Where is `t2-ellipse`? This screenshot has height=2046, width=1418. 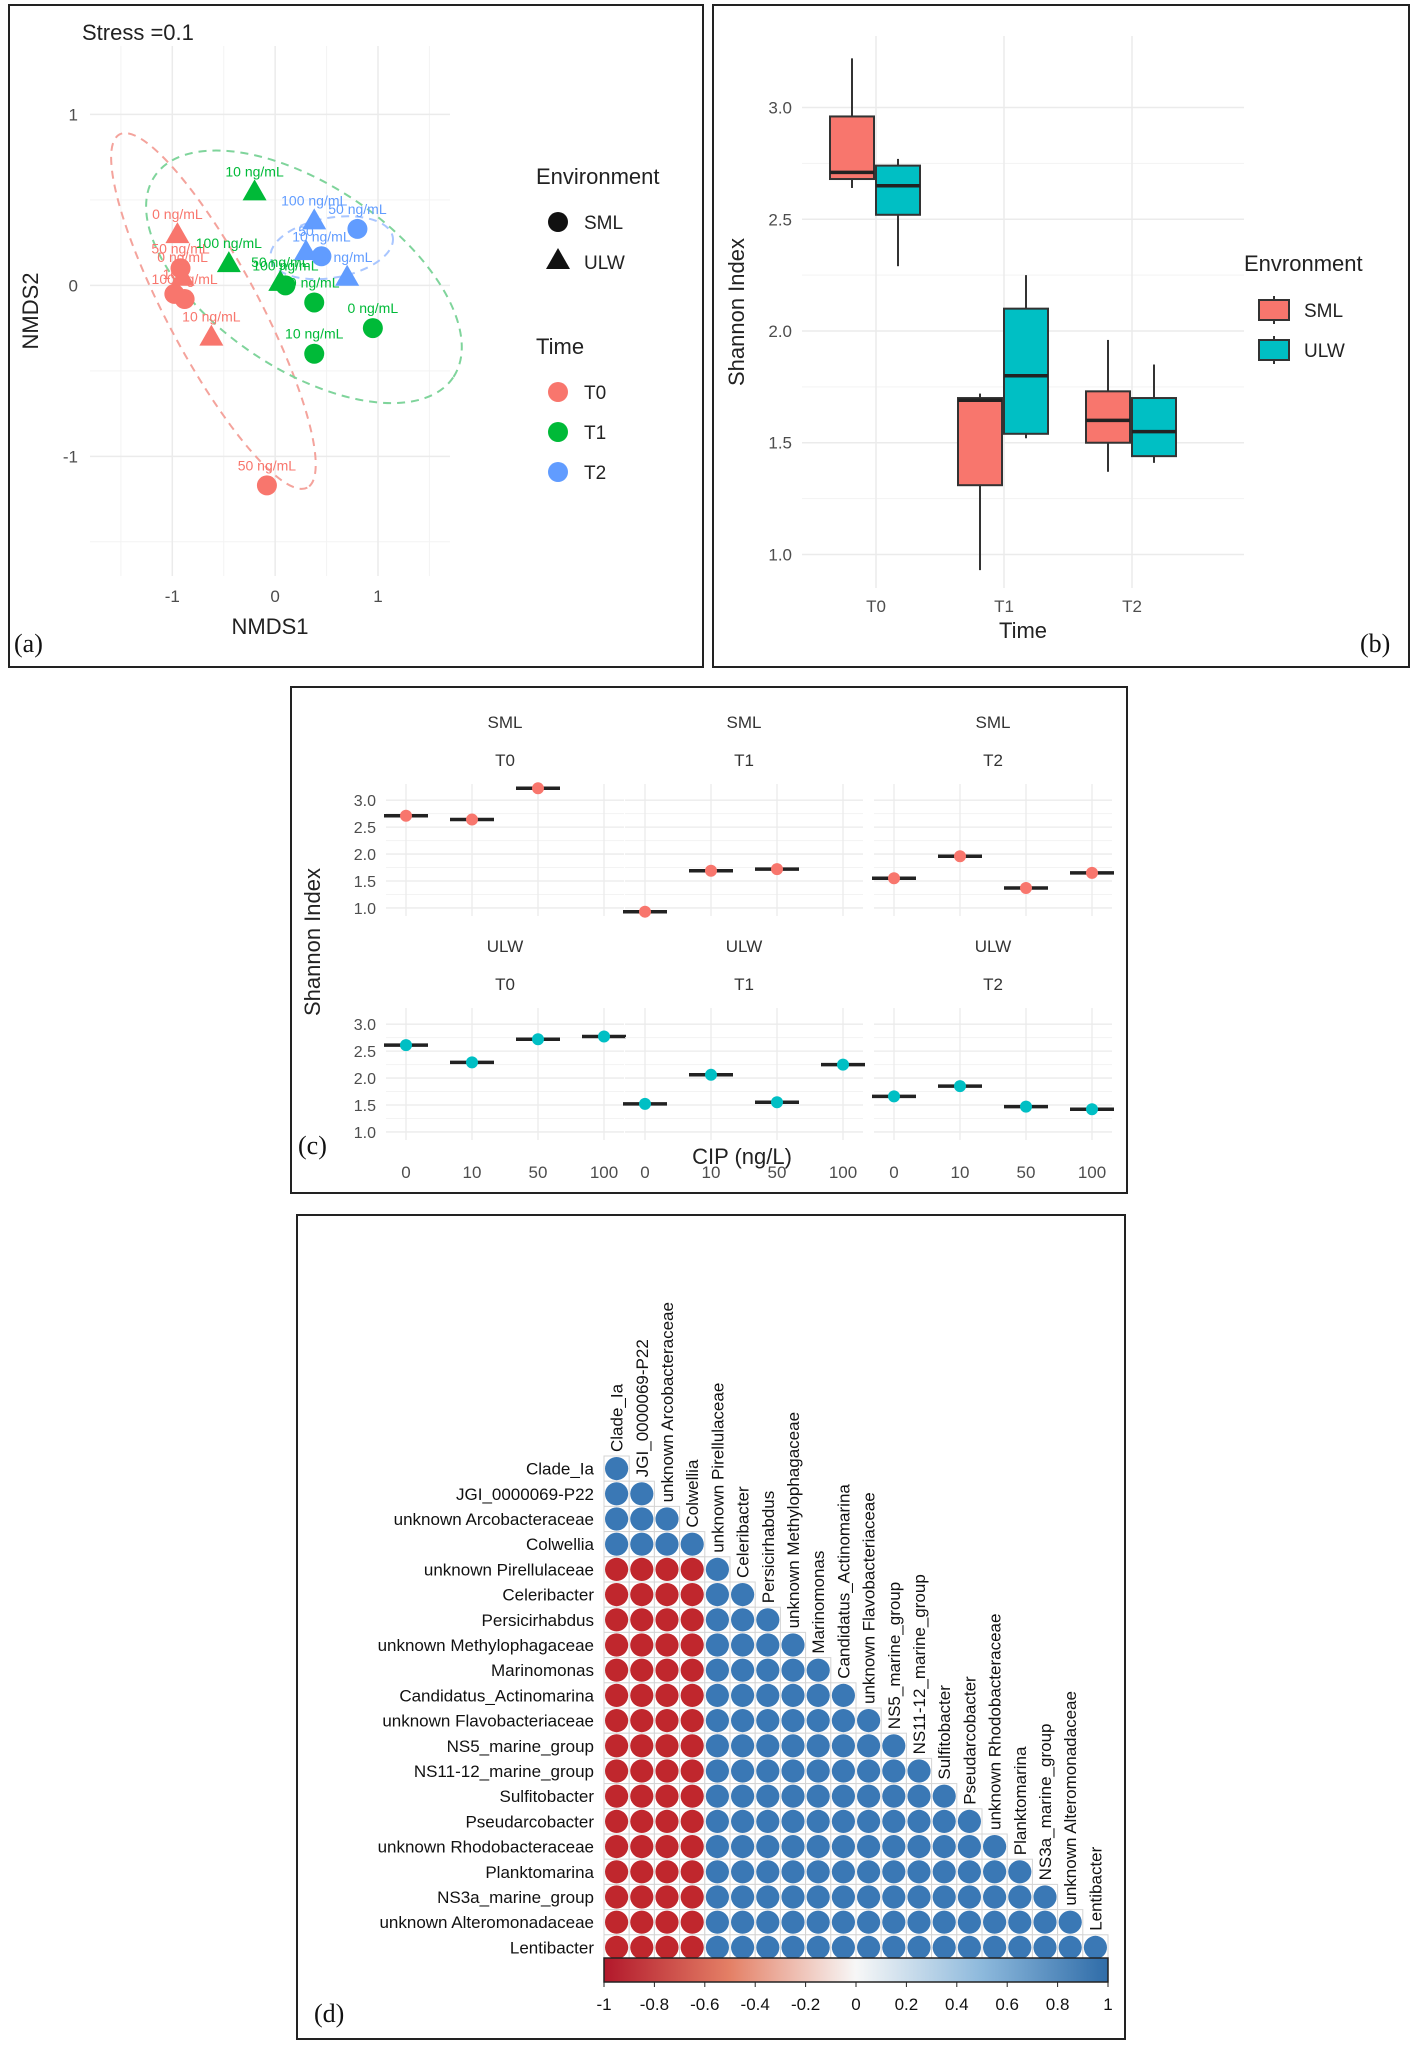 t2-ellipse is located at coordinates (331, 248).